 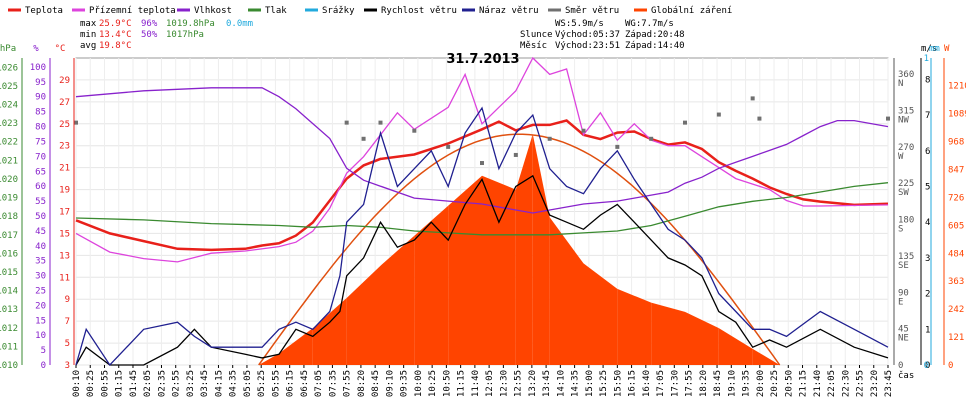 What do you see at coordinates (134, 383) in the screenshot?
I see `x-tick-label: 01:45` at bounding box center [134, 383].